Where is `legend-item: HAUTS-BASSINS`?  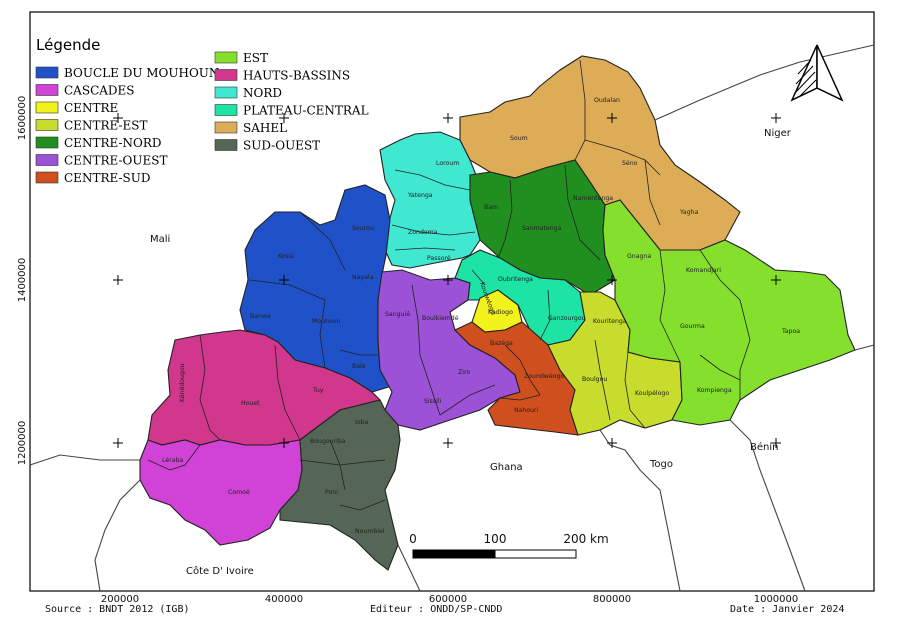
legend-item: HAUTS-BASSINS is located at coordinates (282, 76).